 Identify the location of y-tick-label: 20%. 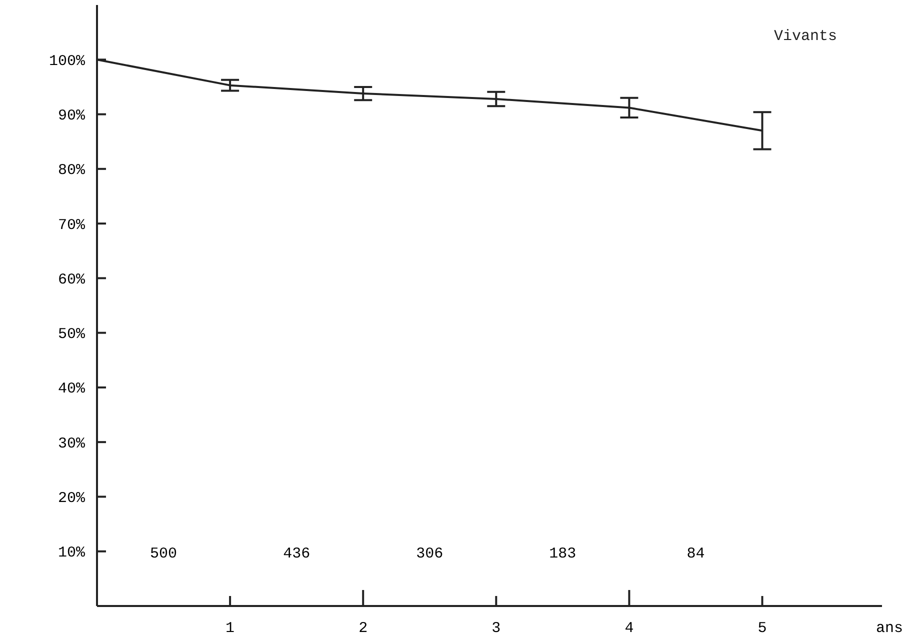
(72, 498).